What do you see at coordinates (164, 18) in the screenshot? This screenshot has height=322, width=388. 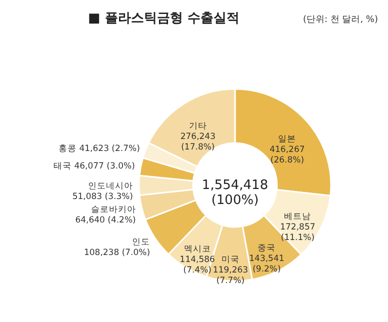 I see `chart-title: ■ 플라스틱금형 수출실적` at bounding box center [164, 18].